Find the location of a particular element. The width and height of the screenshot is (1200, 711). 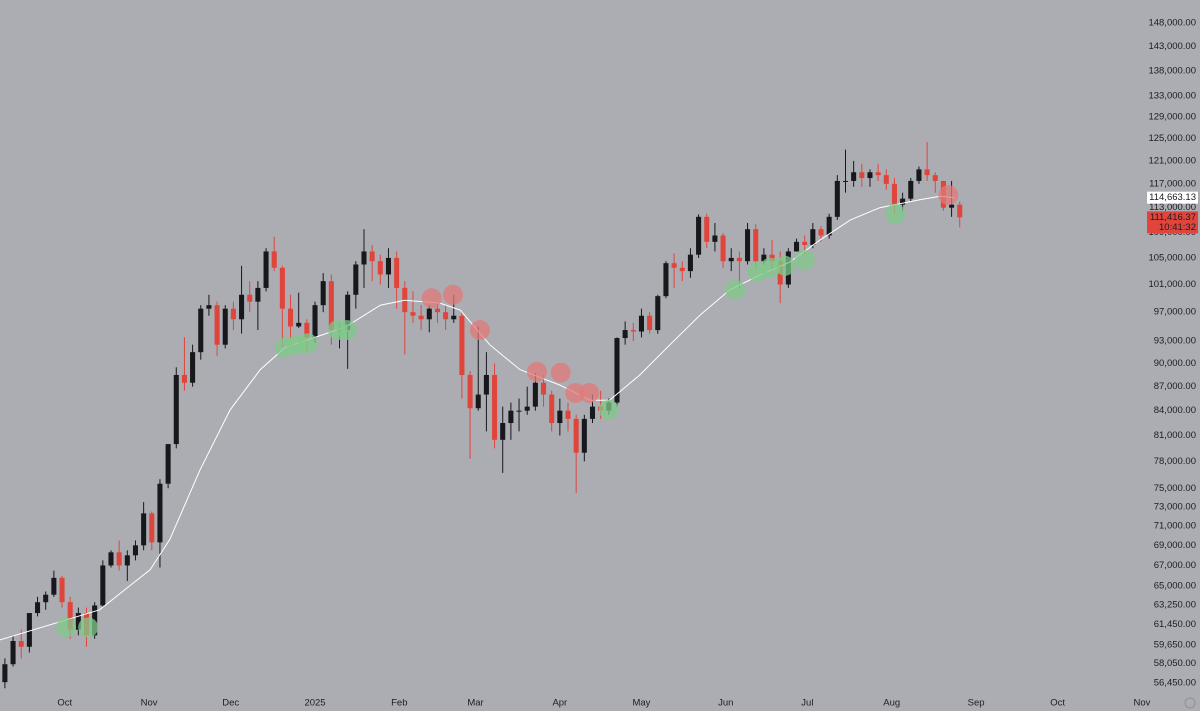

x-tick-label: Jul is located at coordinates (807, 703).